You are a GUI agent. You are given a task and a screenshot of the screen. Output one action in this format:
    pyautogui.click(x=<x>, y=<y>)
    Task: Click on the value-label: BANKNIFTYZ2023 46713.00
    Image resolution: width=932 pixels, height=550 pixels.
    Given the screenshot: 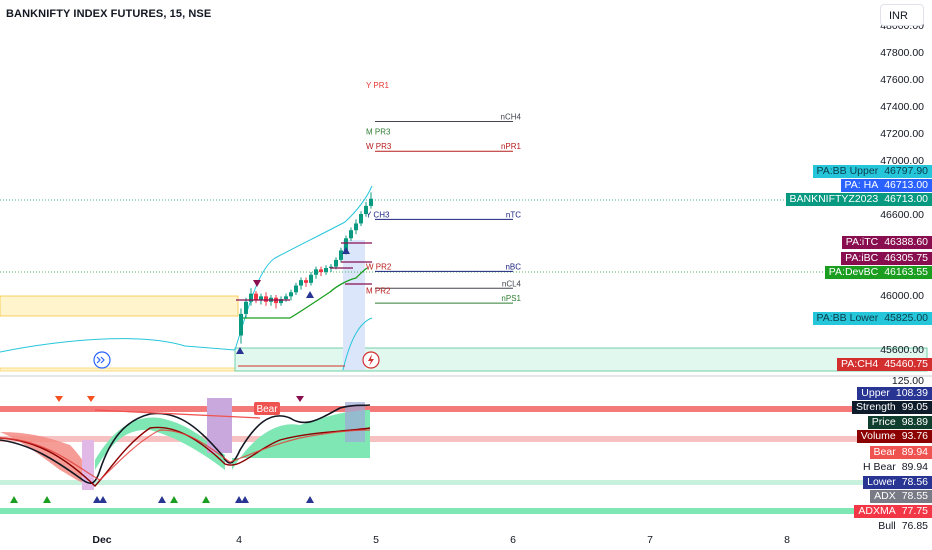 What is the action you would take?
    pyautogui.click(x=858, y=199)
    